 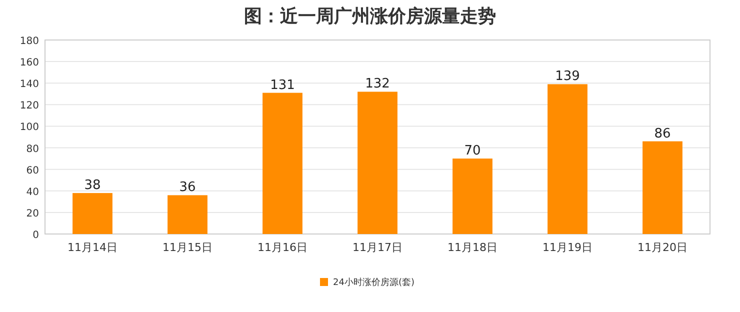 I want to click on y-tick-label: 140, so click(x=29, y=84).